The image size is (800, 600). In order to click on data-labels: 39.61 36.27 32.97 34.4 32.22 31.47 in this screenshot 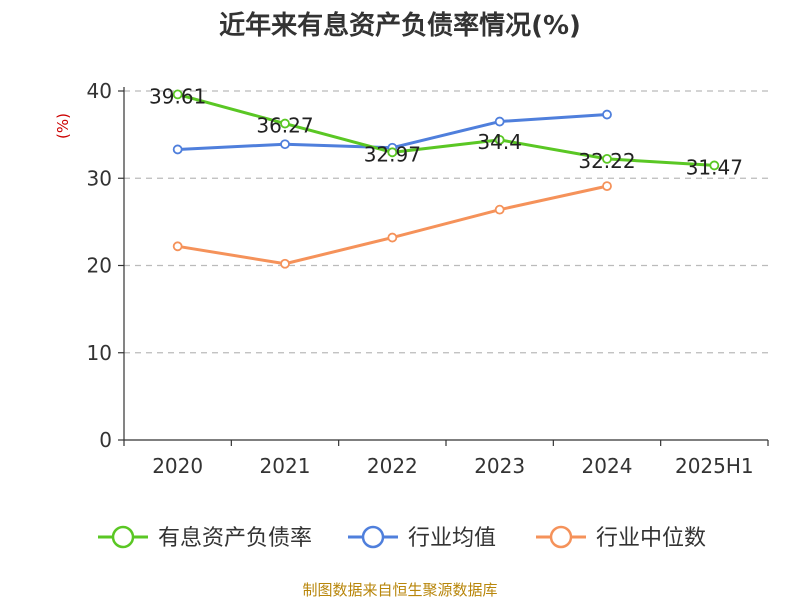, I will do `click(446, 131)`.